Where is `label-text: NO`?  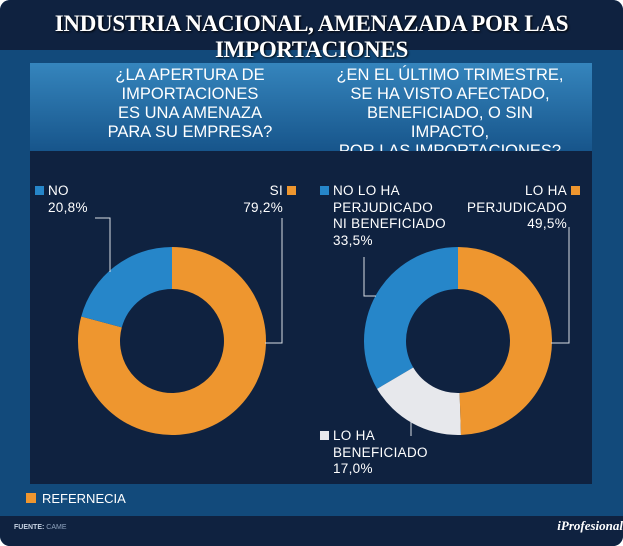 label-text: NO is located at coordinates (58, 190).